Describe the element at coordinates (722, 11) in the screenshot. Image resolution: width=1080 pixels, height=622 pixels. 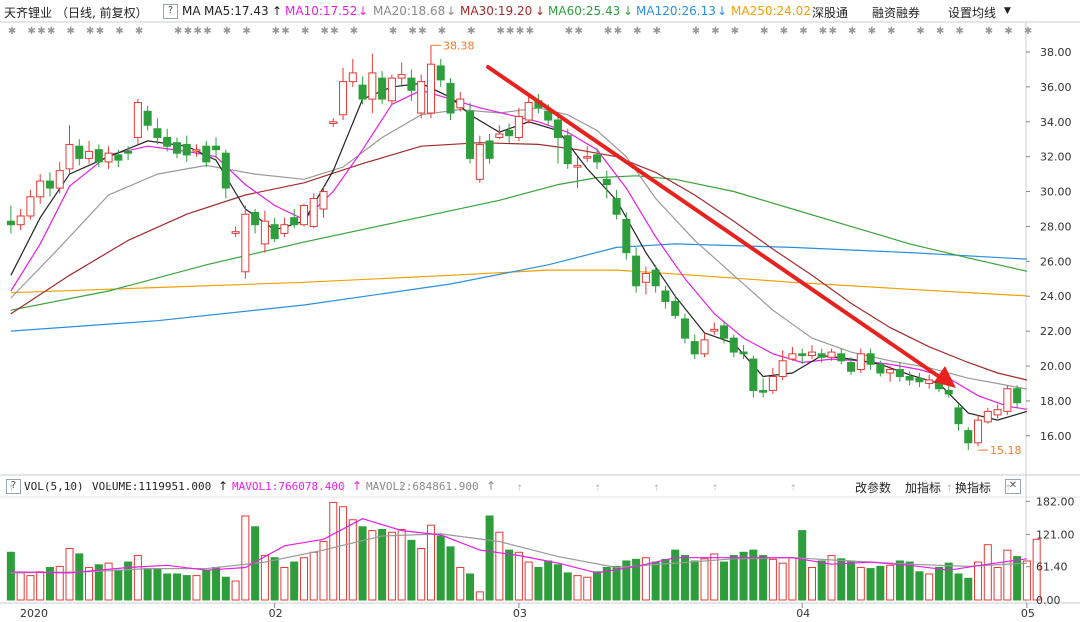
I see `ma120-arrow-icon: ↓` at that location.